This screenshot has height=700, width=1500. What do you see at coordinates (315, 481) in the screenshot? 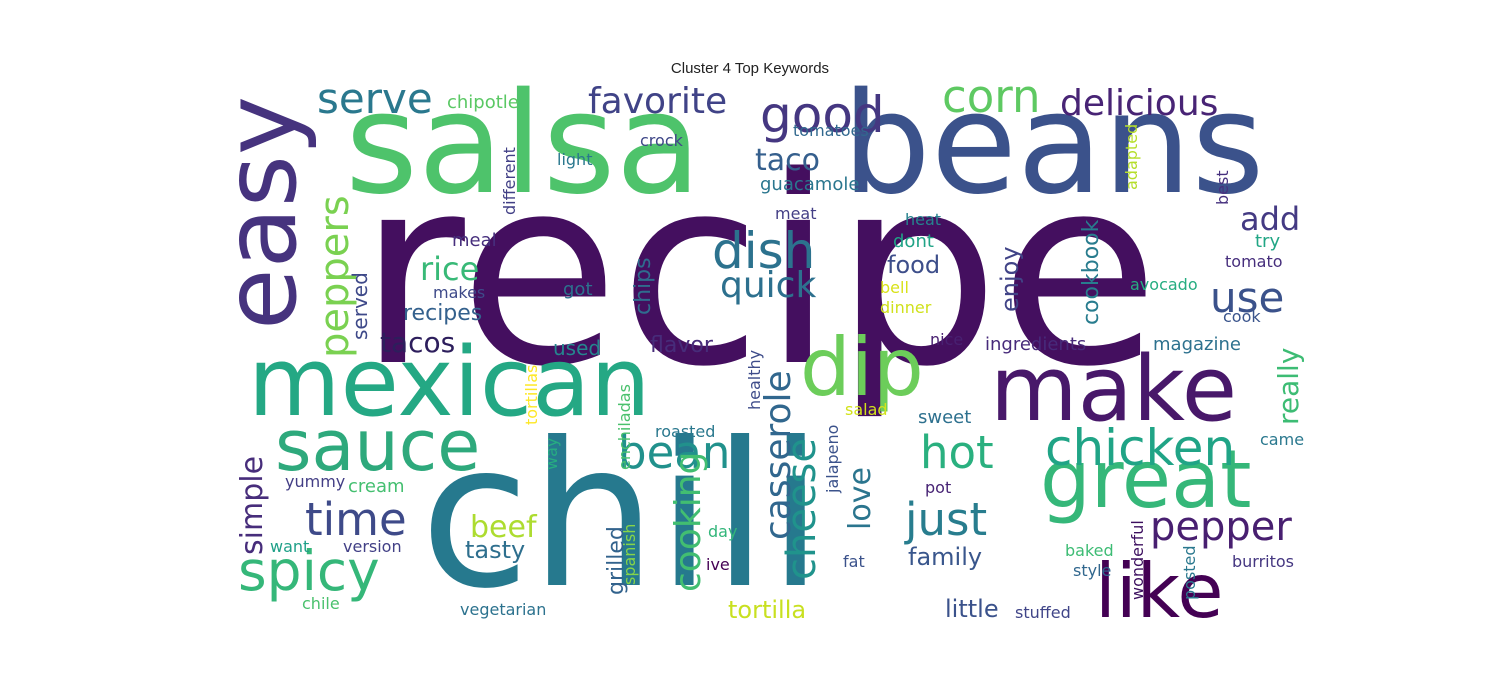
I see `word-yummy: yummy` at bounding box center [315, 481].